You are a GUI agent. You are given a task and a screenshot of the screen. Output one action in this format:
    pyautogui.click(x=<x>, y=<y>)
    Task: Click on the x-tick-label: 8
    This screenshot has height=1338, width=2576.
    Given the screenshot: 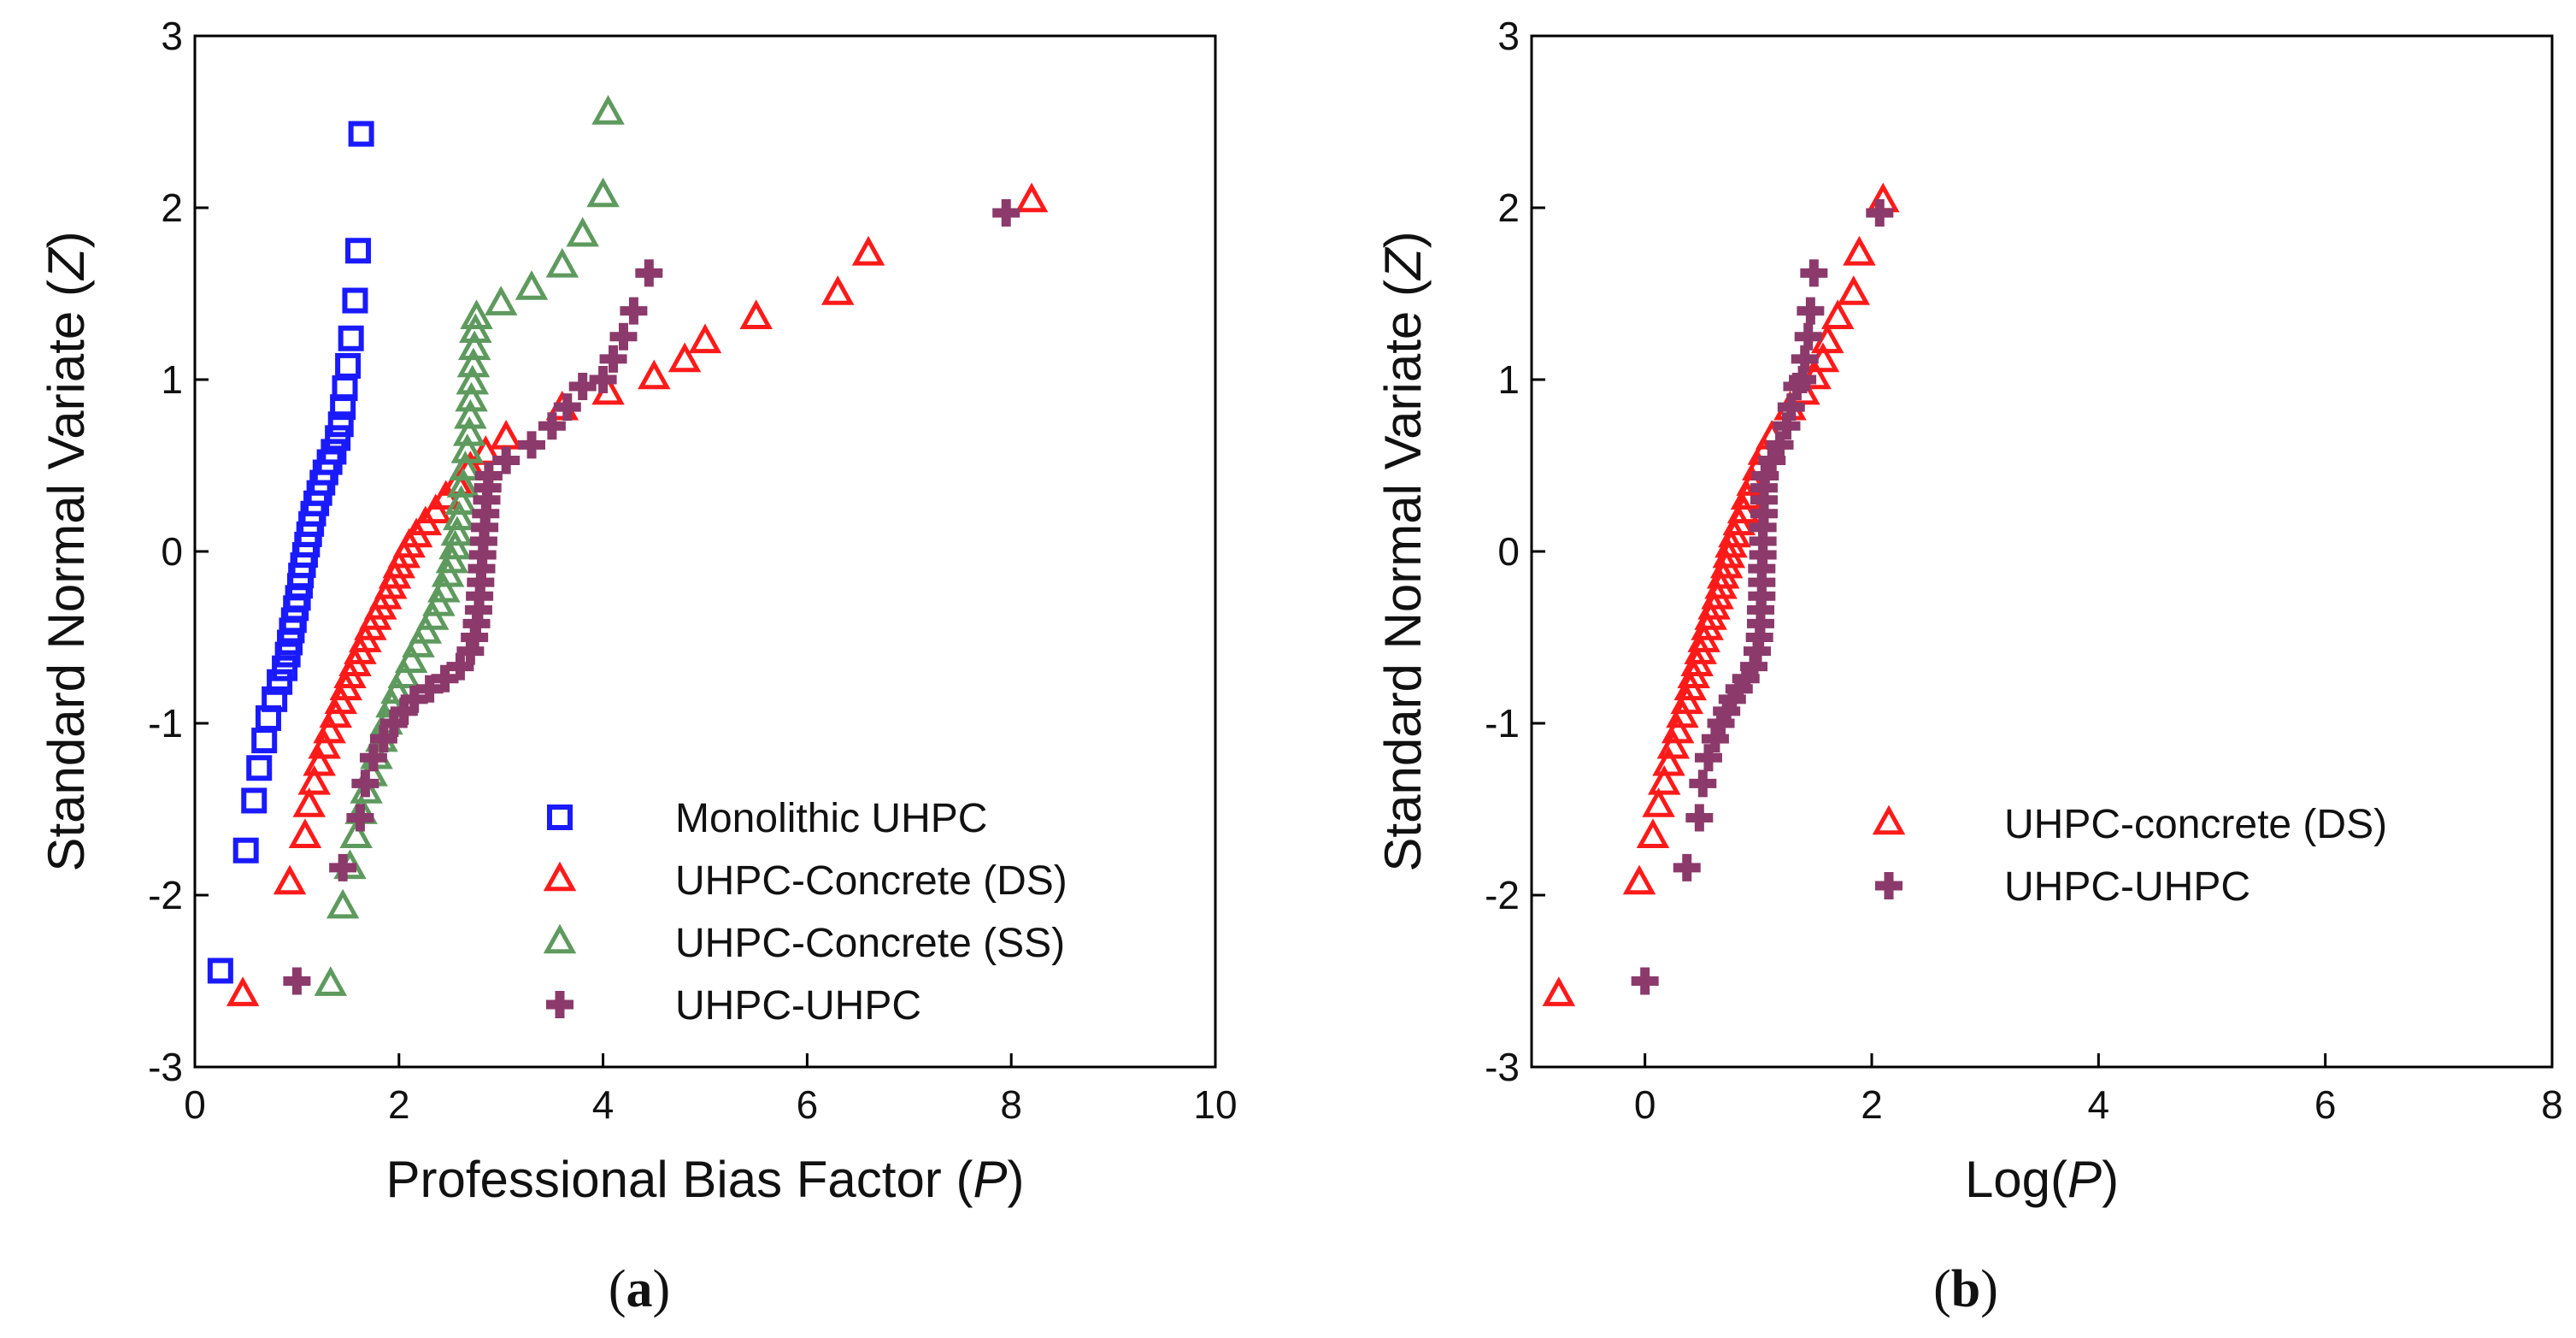 What is the action you would take?
    pyautogui.click(x=2552, y=1104)
    